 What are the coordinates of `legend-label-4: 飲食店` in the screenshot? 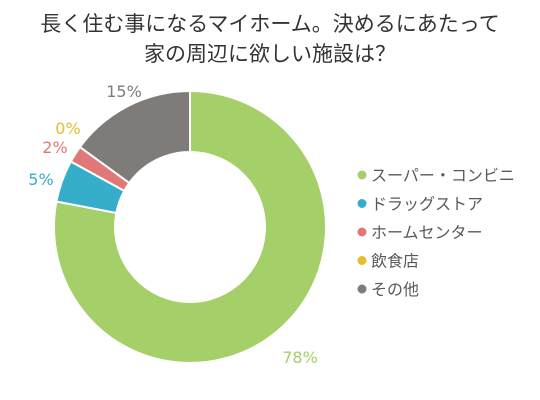 It's located at (395, 261).